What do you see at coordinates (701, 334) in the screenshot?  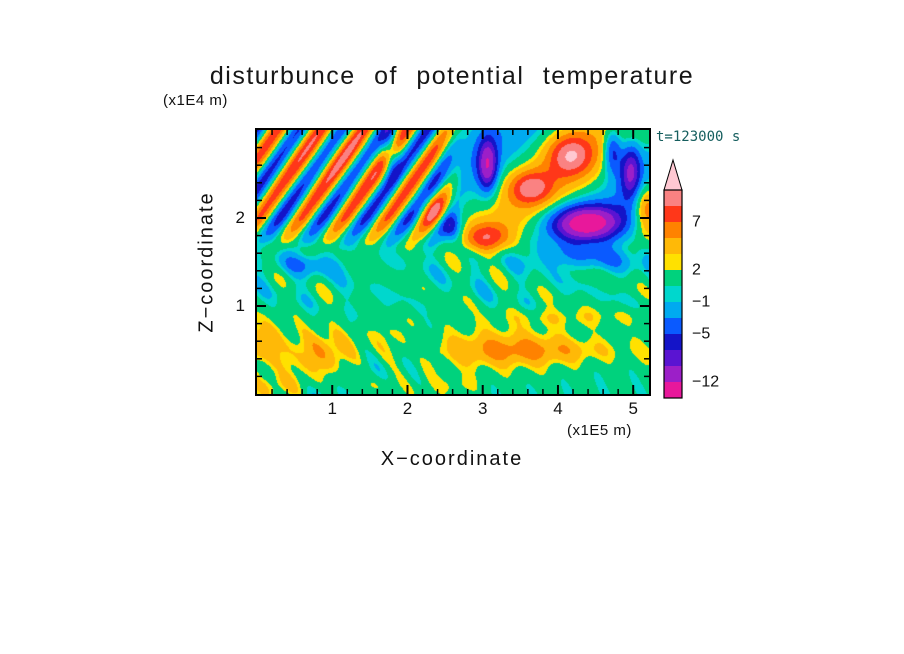 I see `colorbar-tick-label: −5` at bounding box center [701, 334].